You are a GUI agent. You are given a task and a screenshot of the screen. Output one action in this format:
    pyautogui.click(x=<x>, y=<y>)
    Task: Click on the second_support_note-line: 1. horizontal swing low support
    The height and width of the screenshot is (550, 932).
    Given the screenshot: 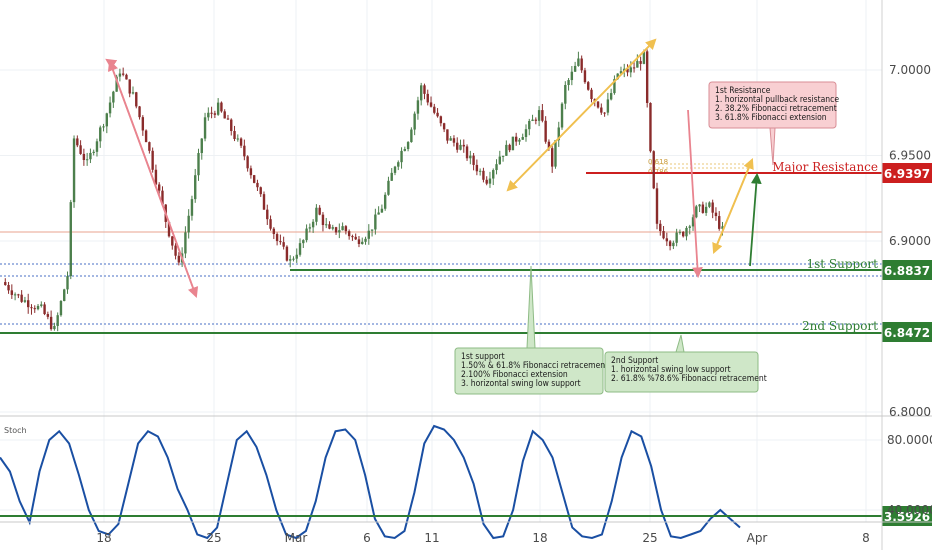 What is the action you would take?
    pyautogui.click(x=671, y=370)
    